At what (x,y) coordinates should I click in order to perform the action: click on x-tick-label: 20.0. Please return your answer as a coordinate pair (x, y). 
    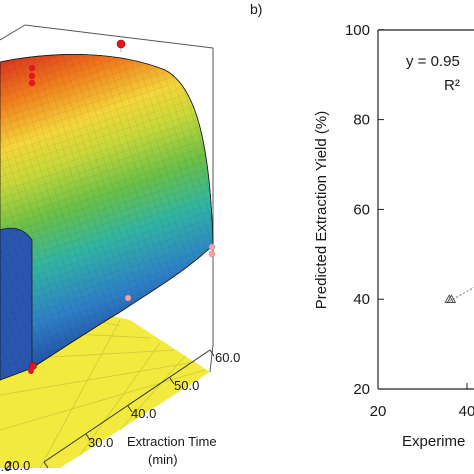
    Looking at the image, I should click on (17, 465).